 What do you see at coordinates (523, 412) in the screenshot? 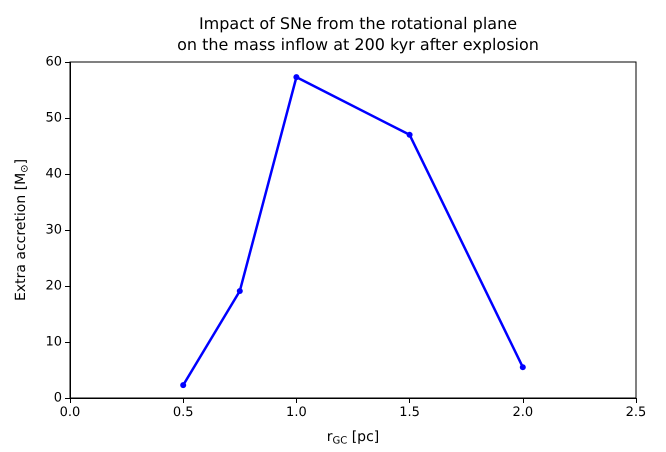
I see `x-tick-label: 2.0` at bounding box center [523, 412].